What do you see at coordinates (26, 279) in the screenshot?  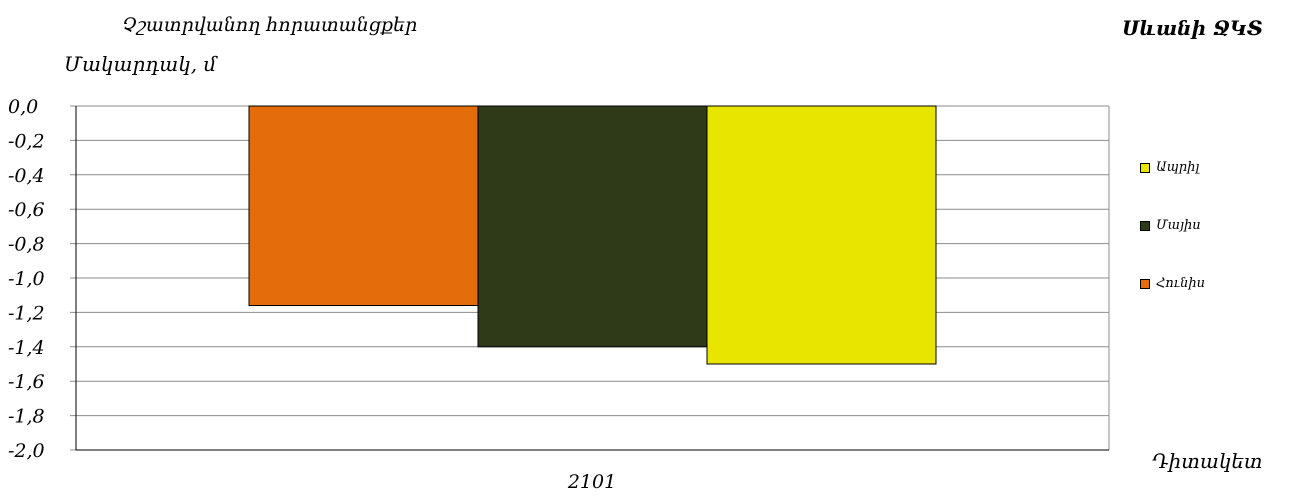 I see `y-tick-label: -1,0` at bounding box center [26, 279].